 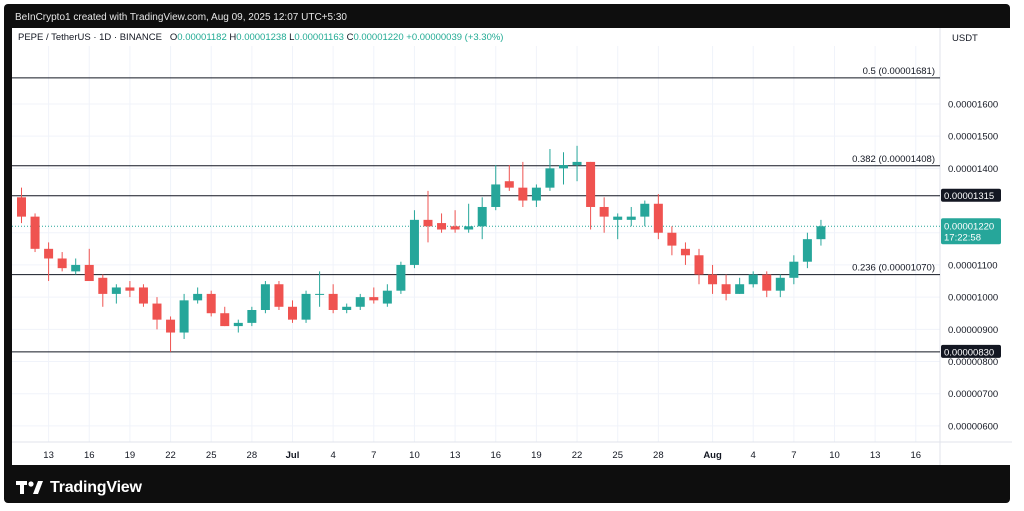 I want to click on y-tick-label: 0.00001400, so click(x=973, y=169).